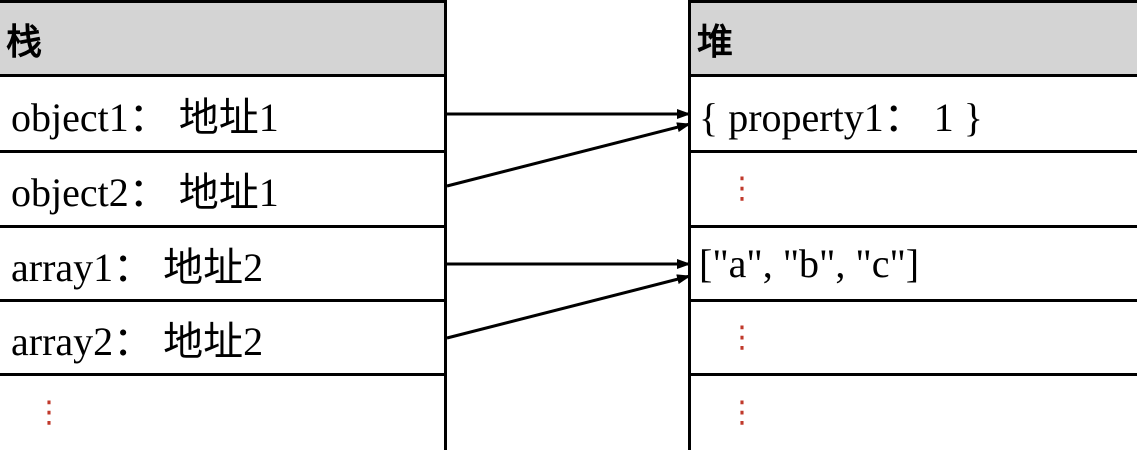 Image resolution: width=1137 pixels, height=450 pixels. I want to click on arrow-object2-to-object, so click(568, 155).